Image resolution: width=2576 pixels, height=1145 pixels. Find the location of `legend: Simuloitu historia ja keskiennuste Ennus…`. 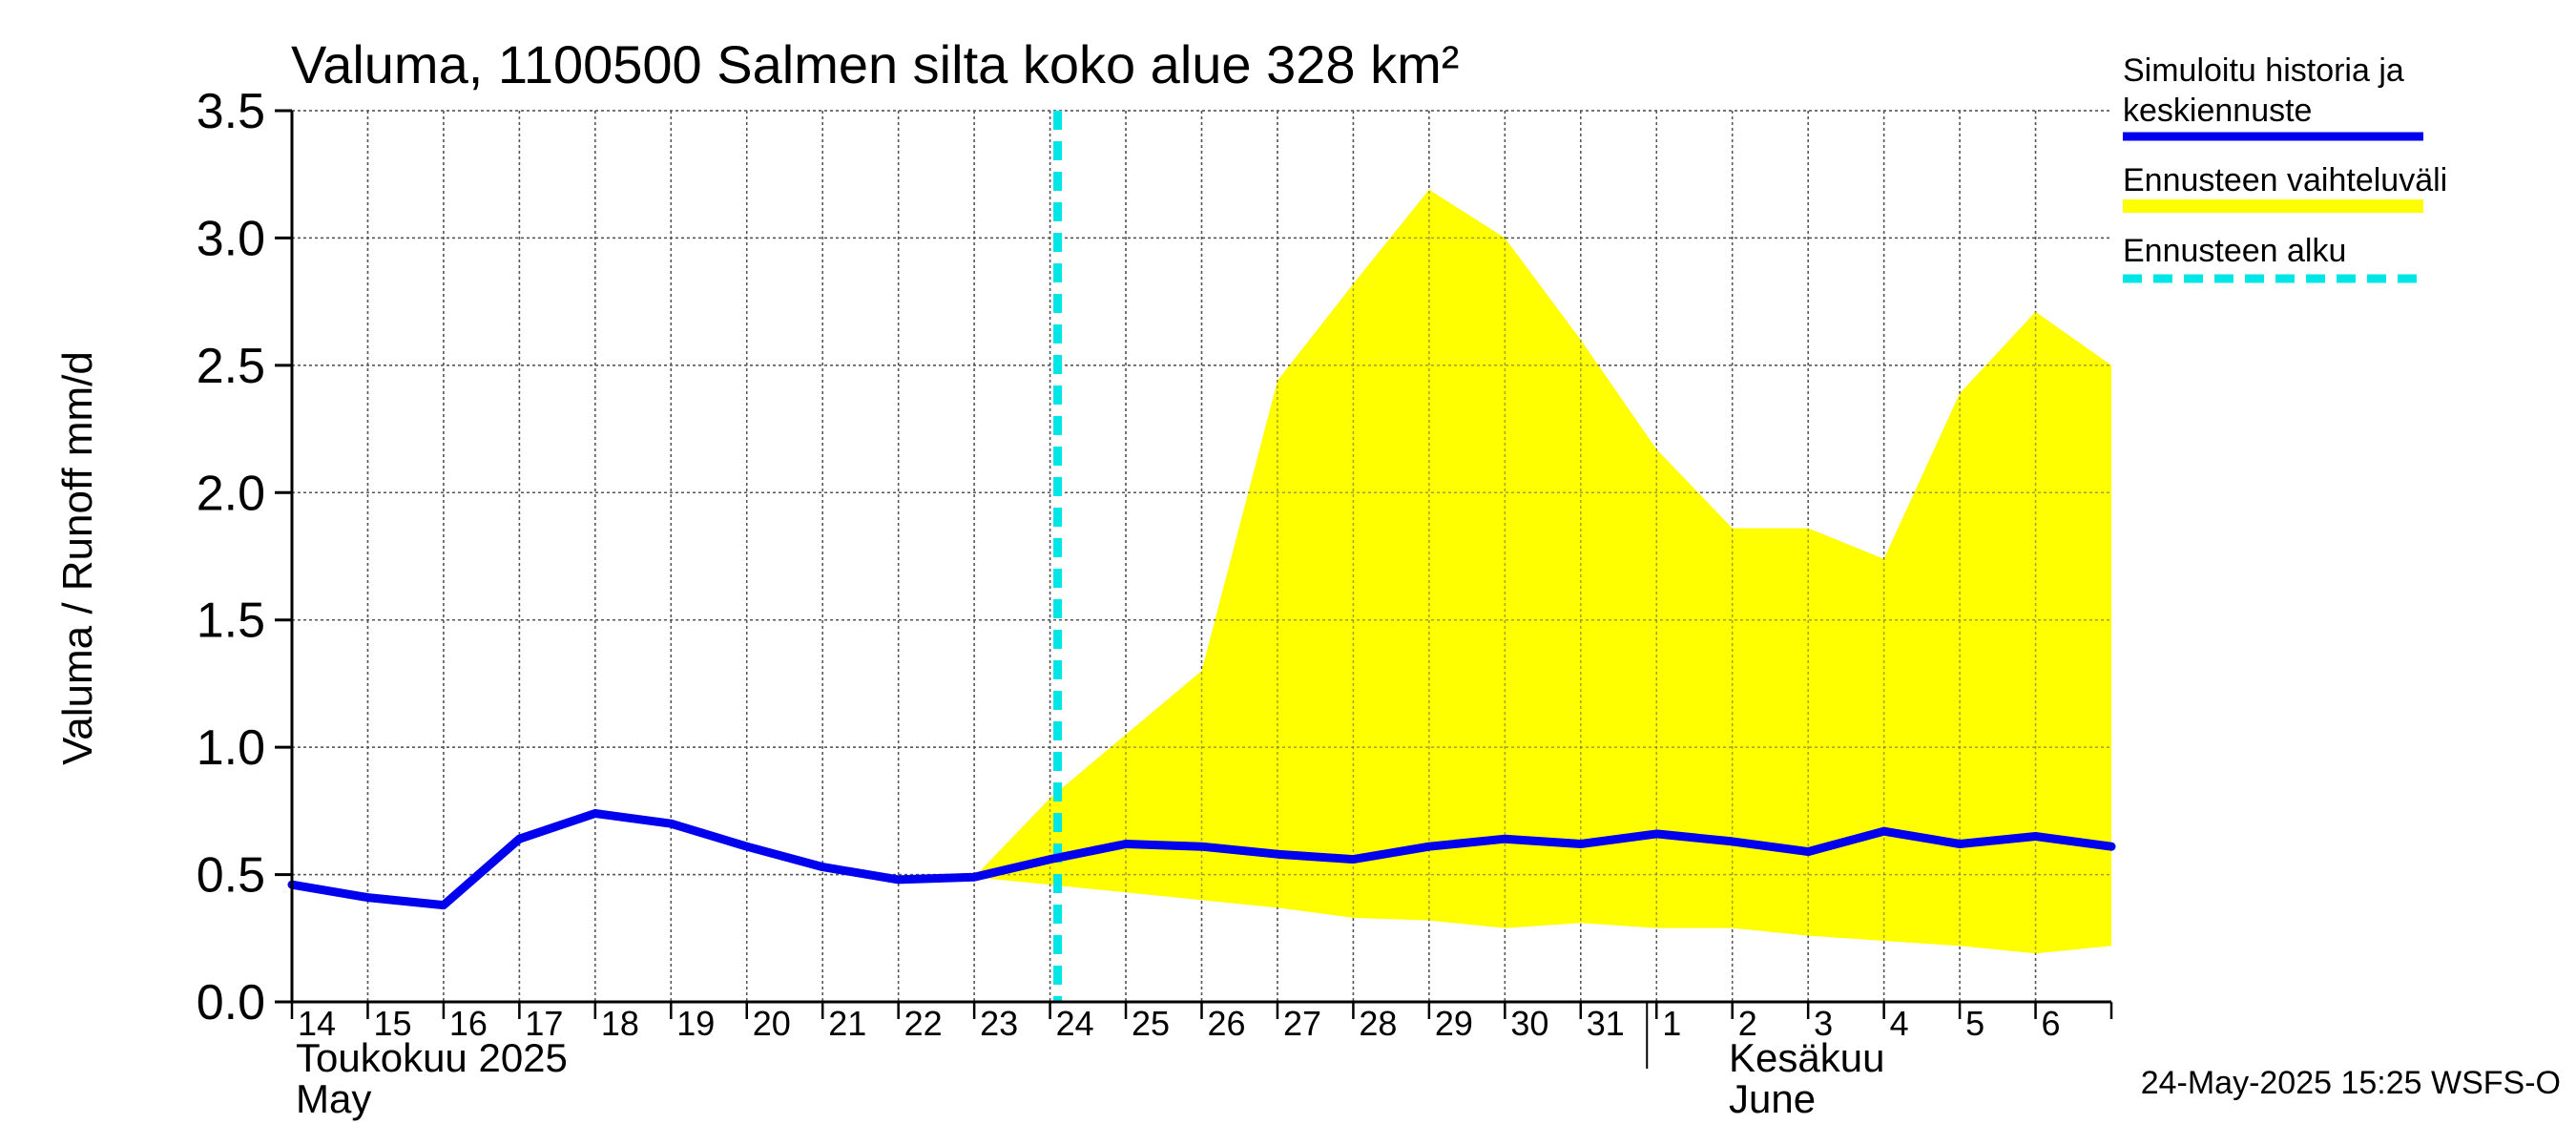

legend: Simuloitu historia ja keskiennuste Ennus… is located at coordinates (2285, 167).